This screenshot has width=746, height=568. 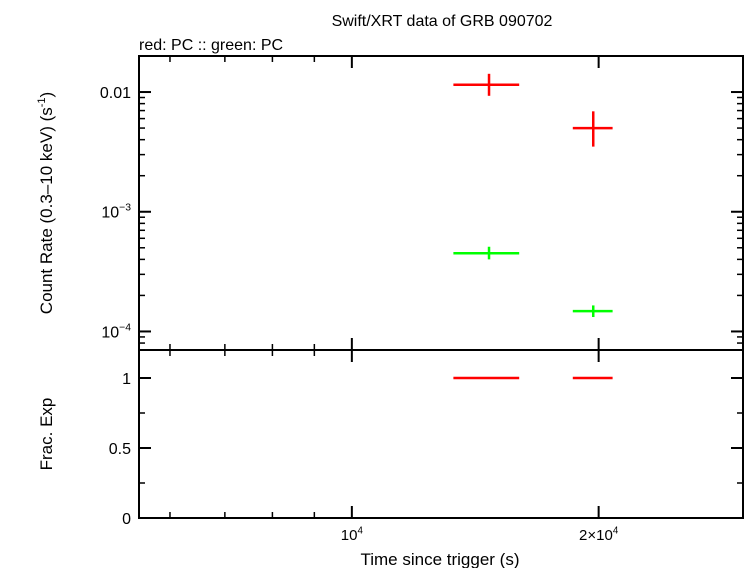 What do you see at coordinates (116, 212) in the screenshot?
I see `y-tick-label: 10⁻³` at bounding box center [116, 212].